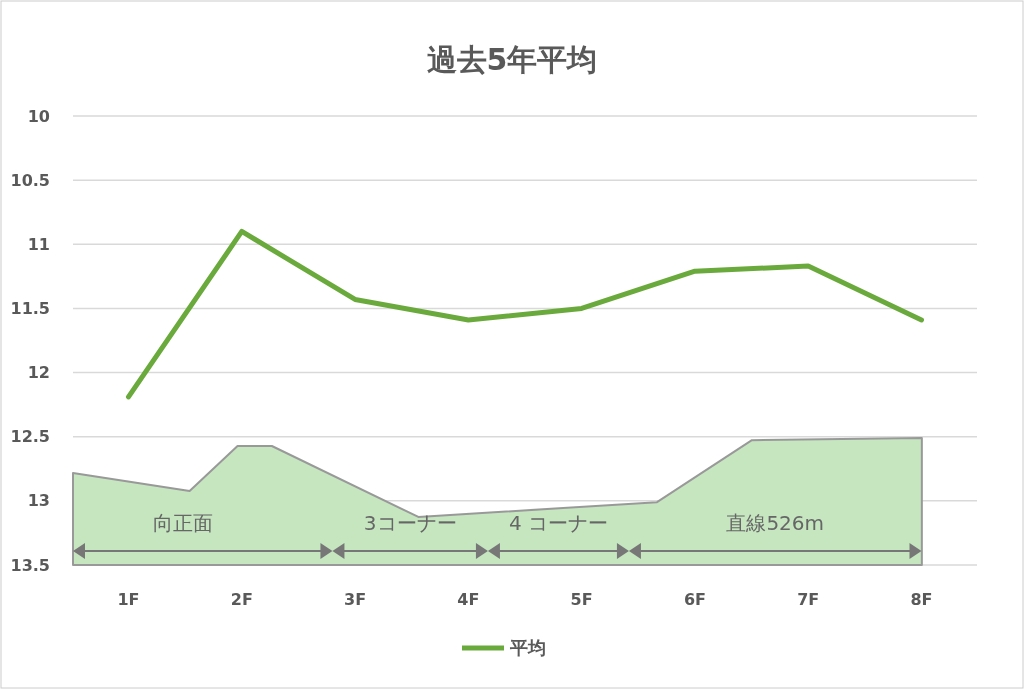 The image size is (1024, 689). What do you see at coordinates (30, 309) in the screenshot?
I see `y-tick-label: 11.5` at bounding box center [30, 309].